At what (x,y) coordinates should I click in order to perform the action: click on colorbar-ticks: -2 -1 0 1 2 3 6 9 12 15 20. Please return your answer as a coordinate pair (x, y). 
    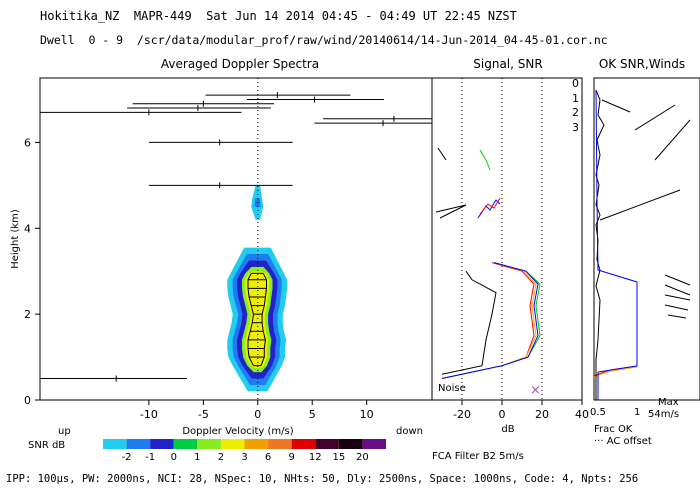
    Looking at the image, I should click on (245, 457).